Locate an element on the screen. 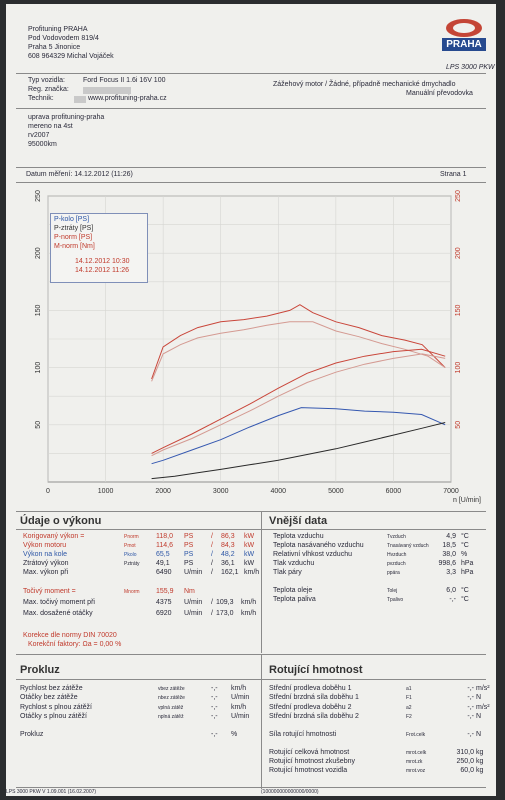 This screenshot has height=800, width=505. external-value: 998,6 is located at coordinates (447, 563).